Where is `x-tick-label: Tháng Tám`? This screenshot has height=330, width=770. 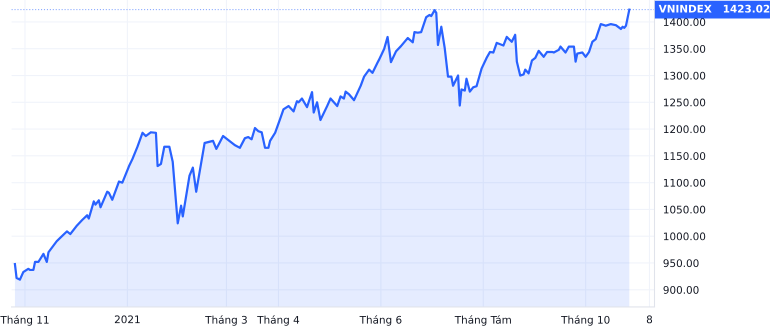 x-tick-label: Tháng Tám is located at coordinates (482, 320).